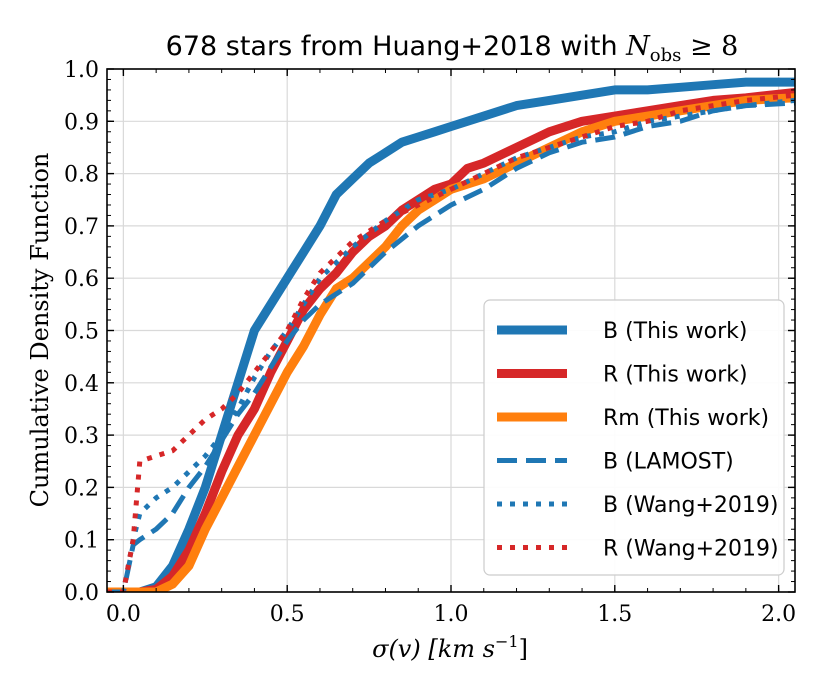 This screenshot has height=692, width=830. Describe the element at coordinates (451, 614) in the screenshot. I see `x-tick-label: 1.0` at that location.